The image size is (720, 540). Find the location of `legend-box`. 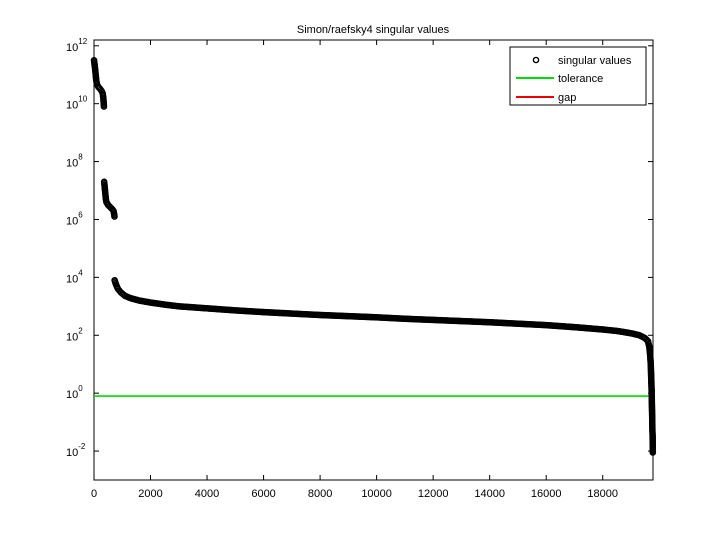

legend-box is located at coordinates (578, 76).